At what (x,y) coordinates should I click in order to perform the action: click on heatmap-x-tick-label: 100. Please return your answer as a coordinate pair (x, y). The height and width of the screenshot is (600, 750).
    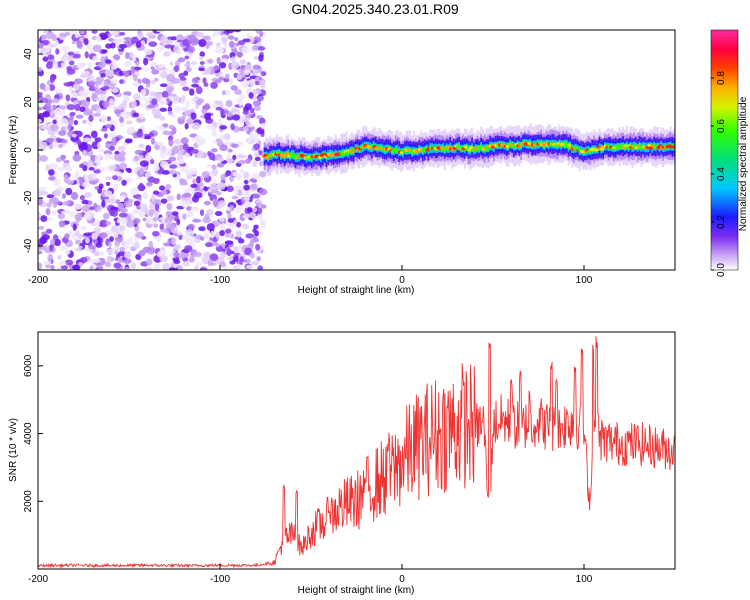
    Looking at the image, I should click on (584, 280).